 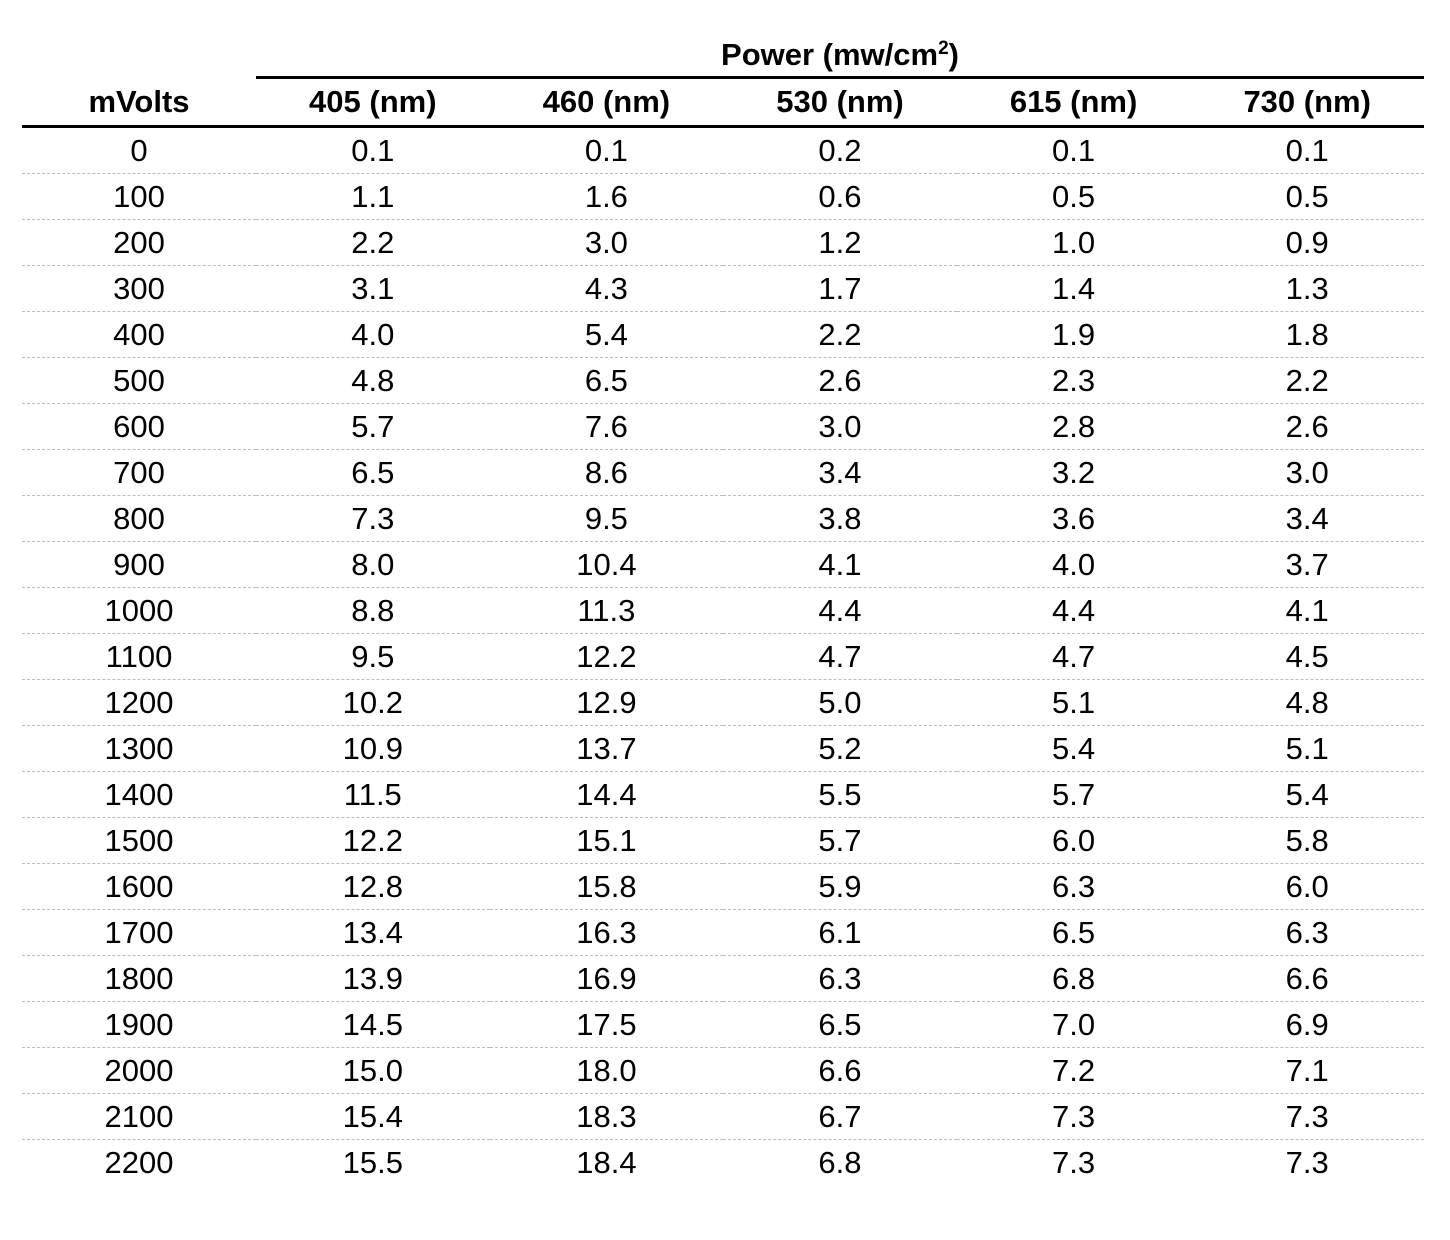 What do you see at coordinates (1073, 472) in the screenshot?
I see `table-cell-615: 3.2` at bounding box center [1073, 472].